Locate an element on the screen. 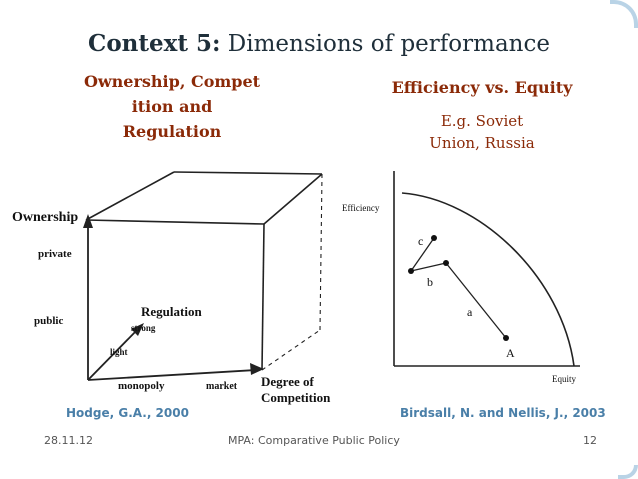 The image size is (638, 479). equity-label: Equity is located at coordinates (564, 379).